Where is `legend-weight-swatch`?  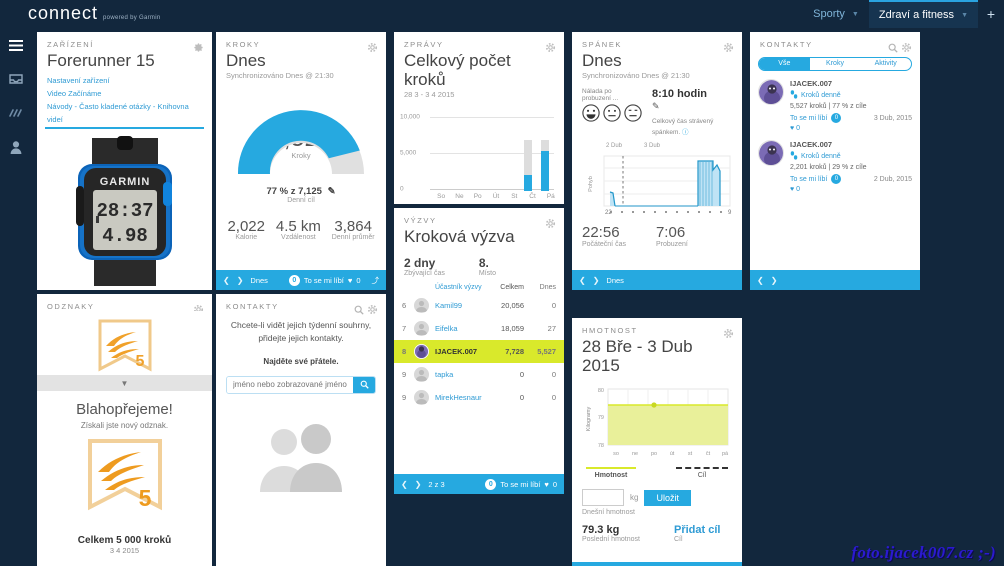
legend-weight-swatch is located at coordinates (611, 468).